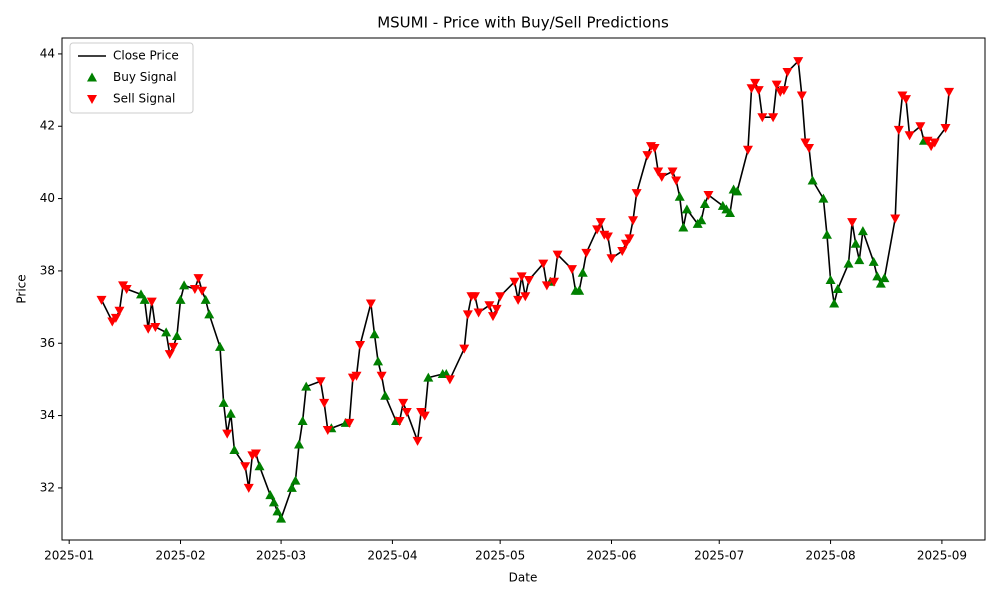  Describe the element at coordinates (942, 556) in the screenshot. I see `x-tick-label: 2025-09` at that location.